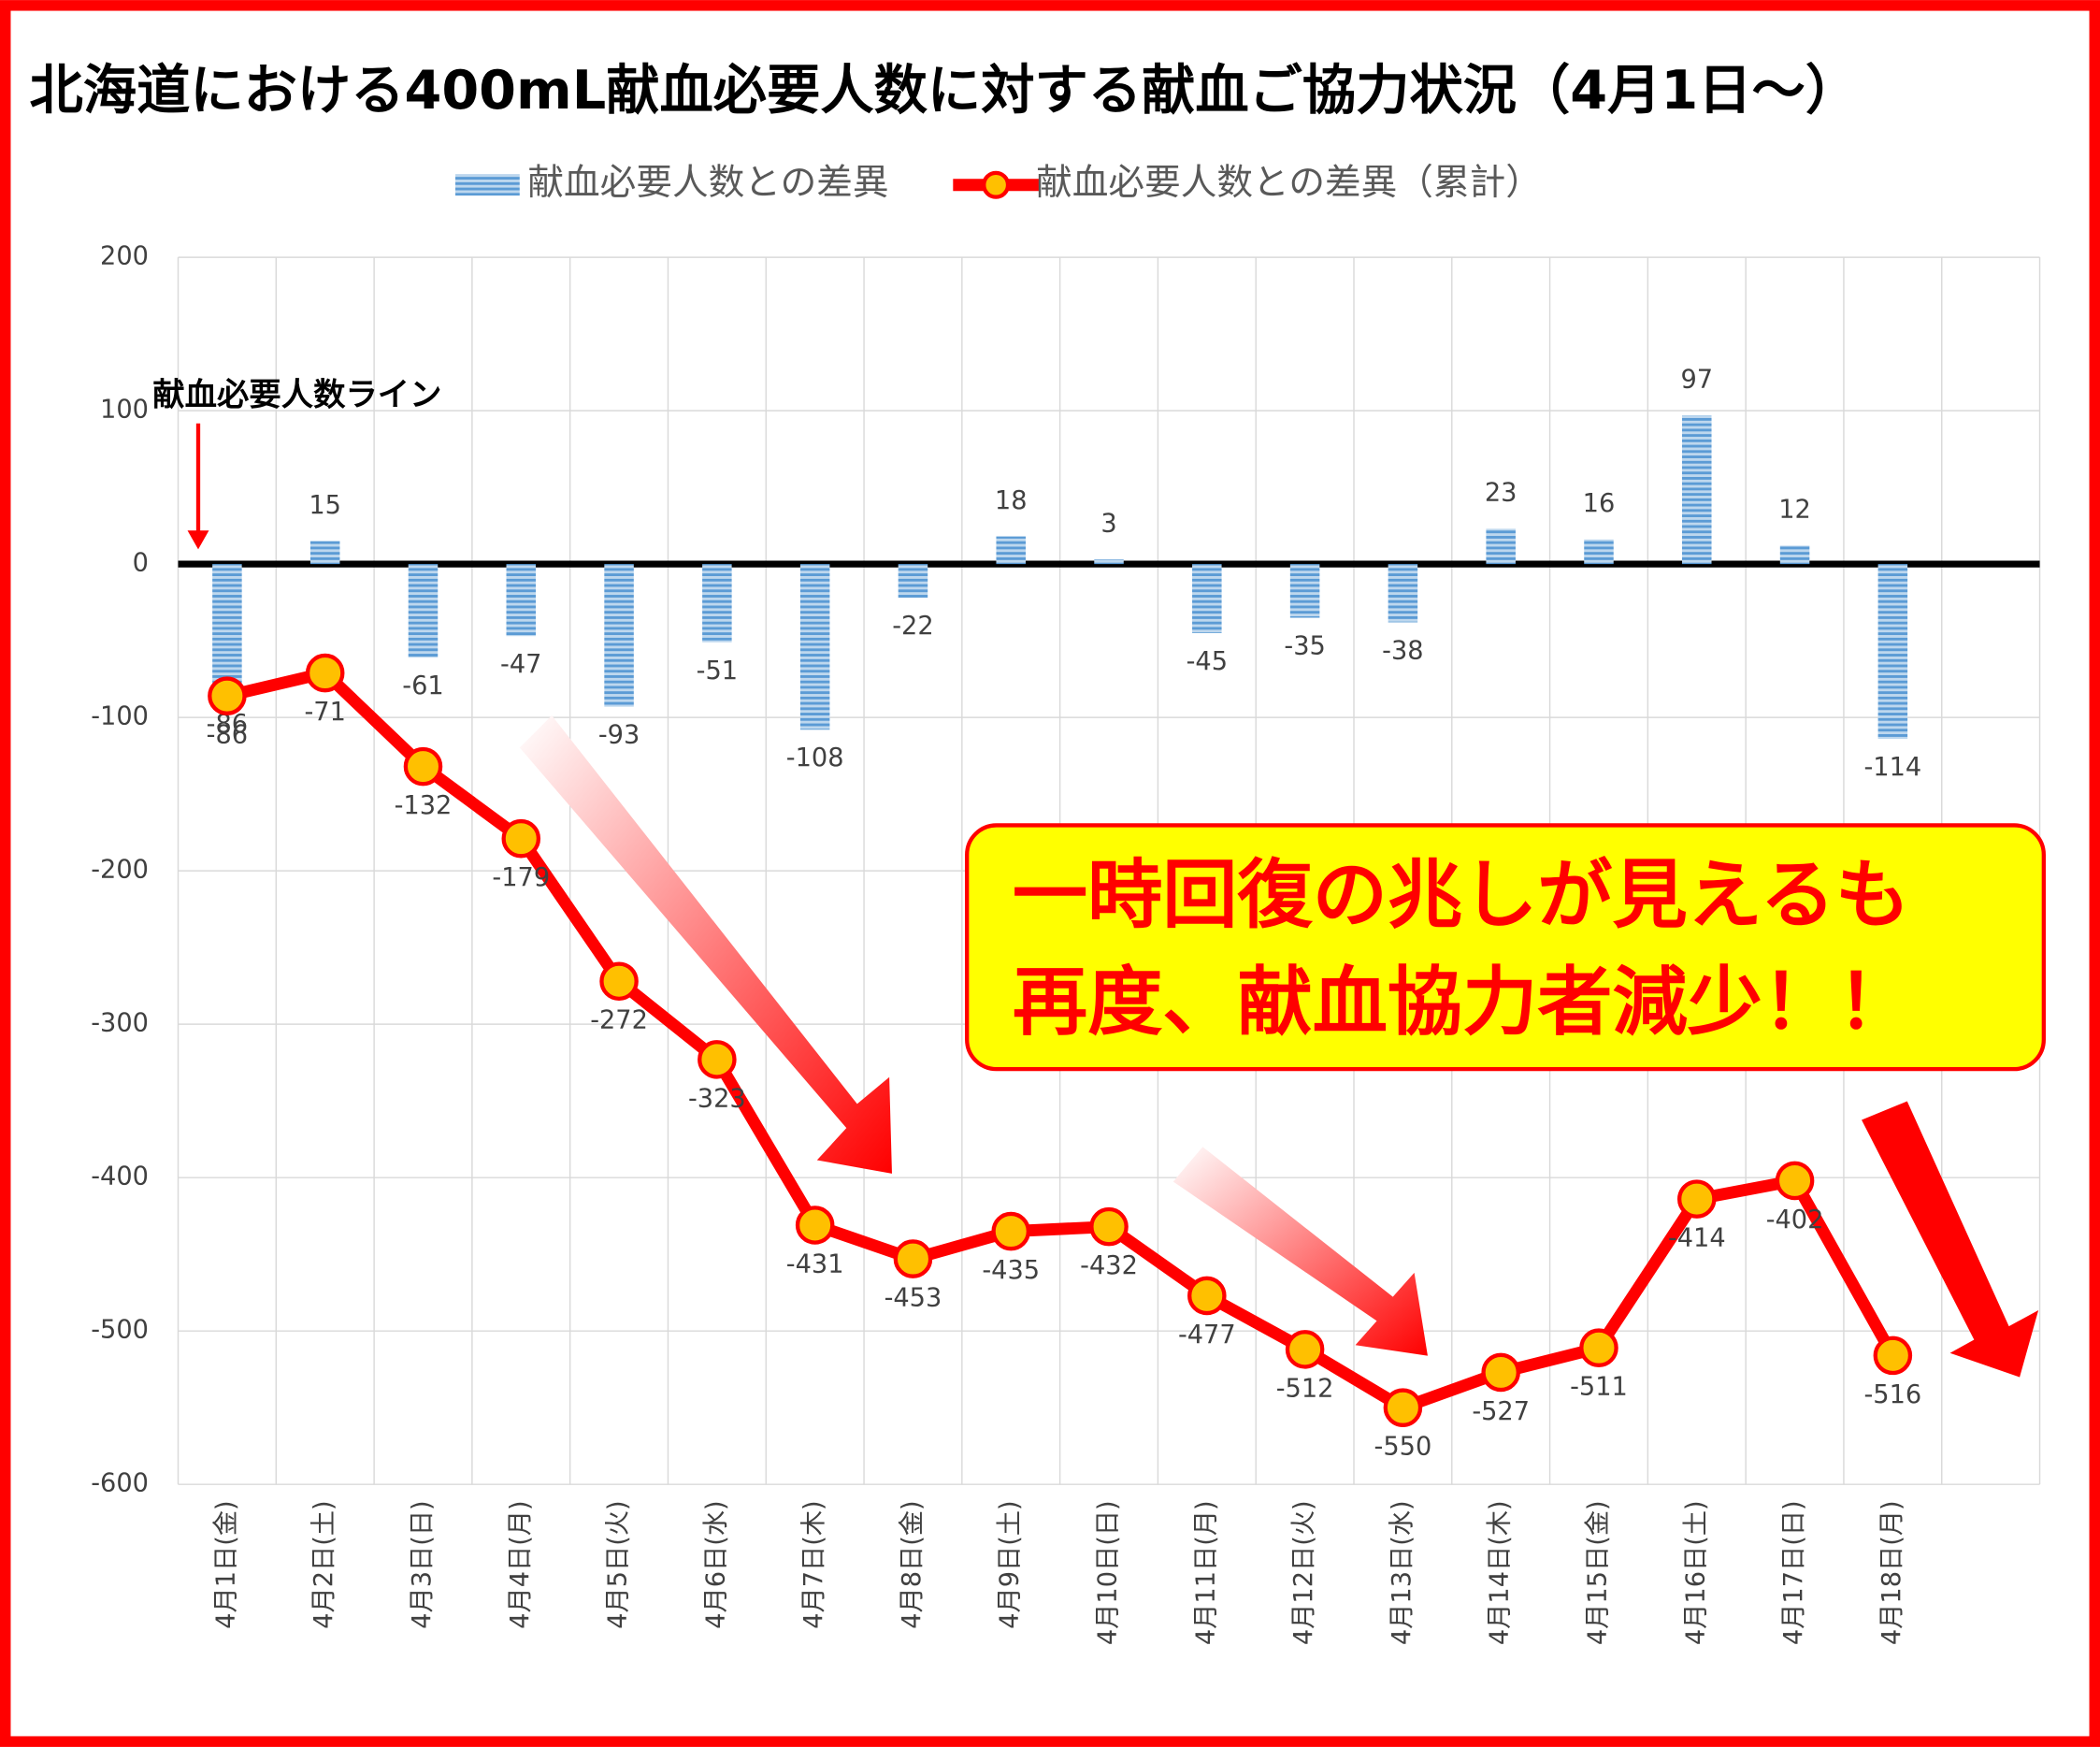  What do you see at coordinates (1108, 523) in the screenshot?
I see `bar-label: 3` at bounding box center [1108, 523].